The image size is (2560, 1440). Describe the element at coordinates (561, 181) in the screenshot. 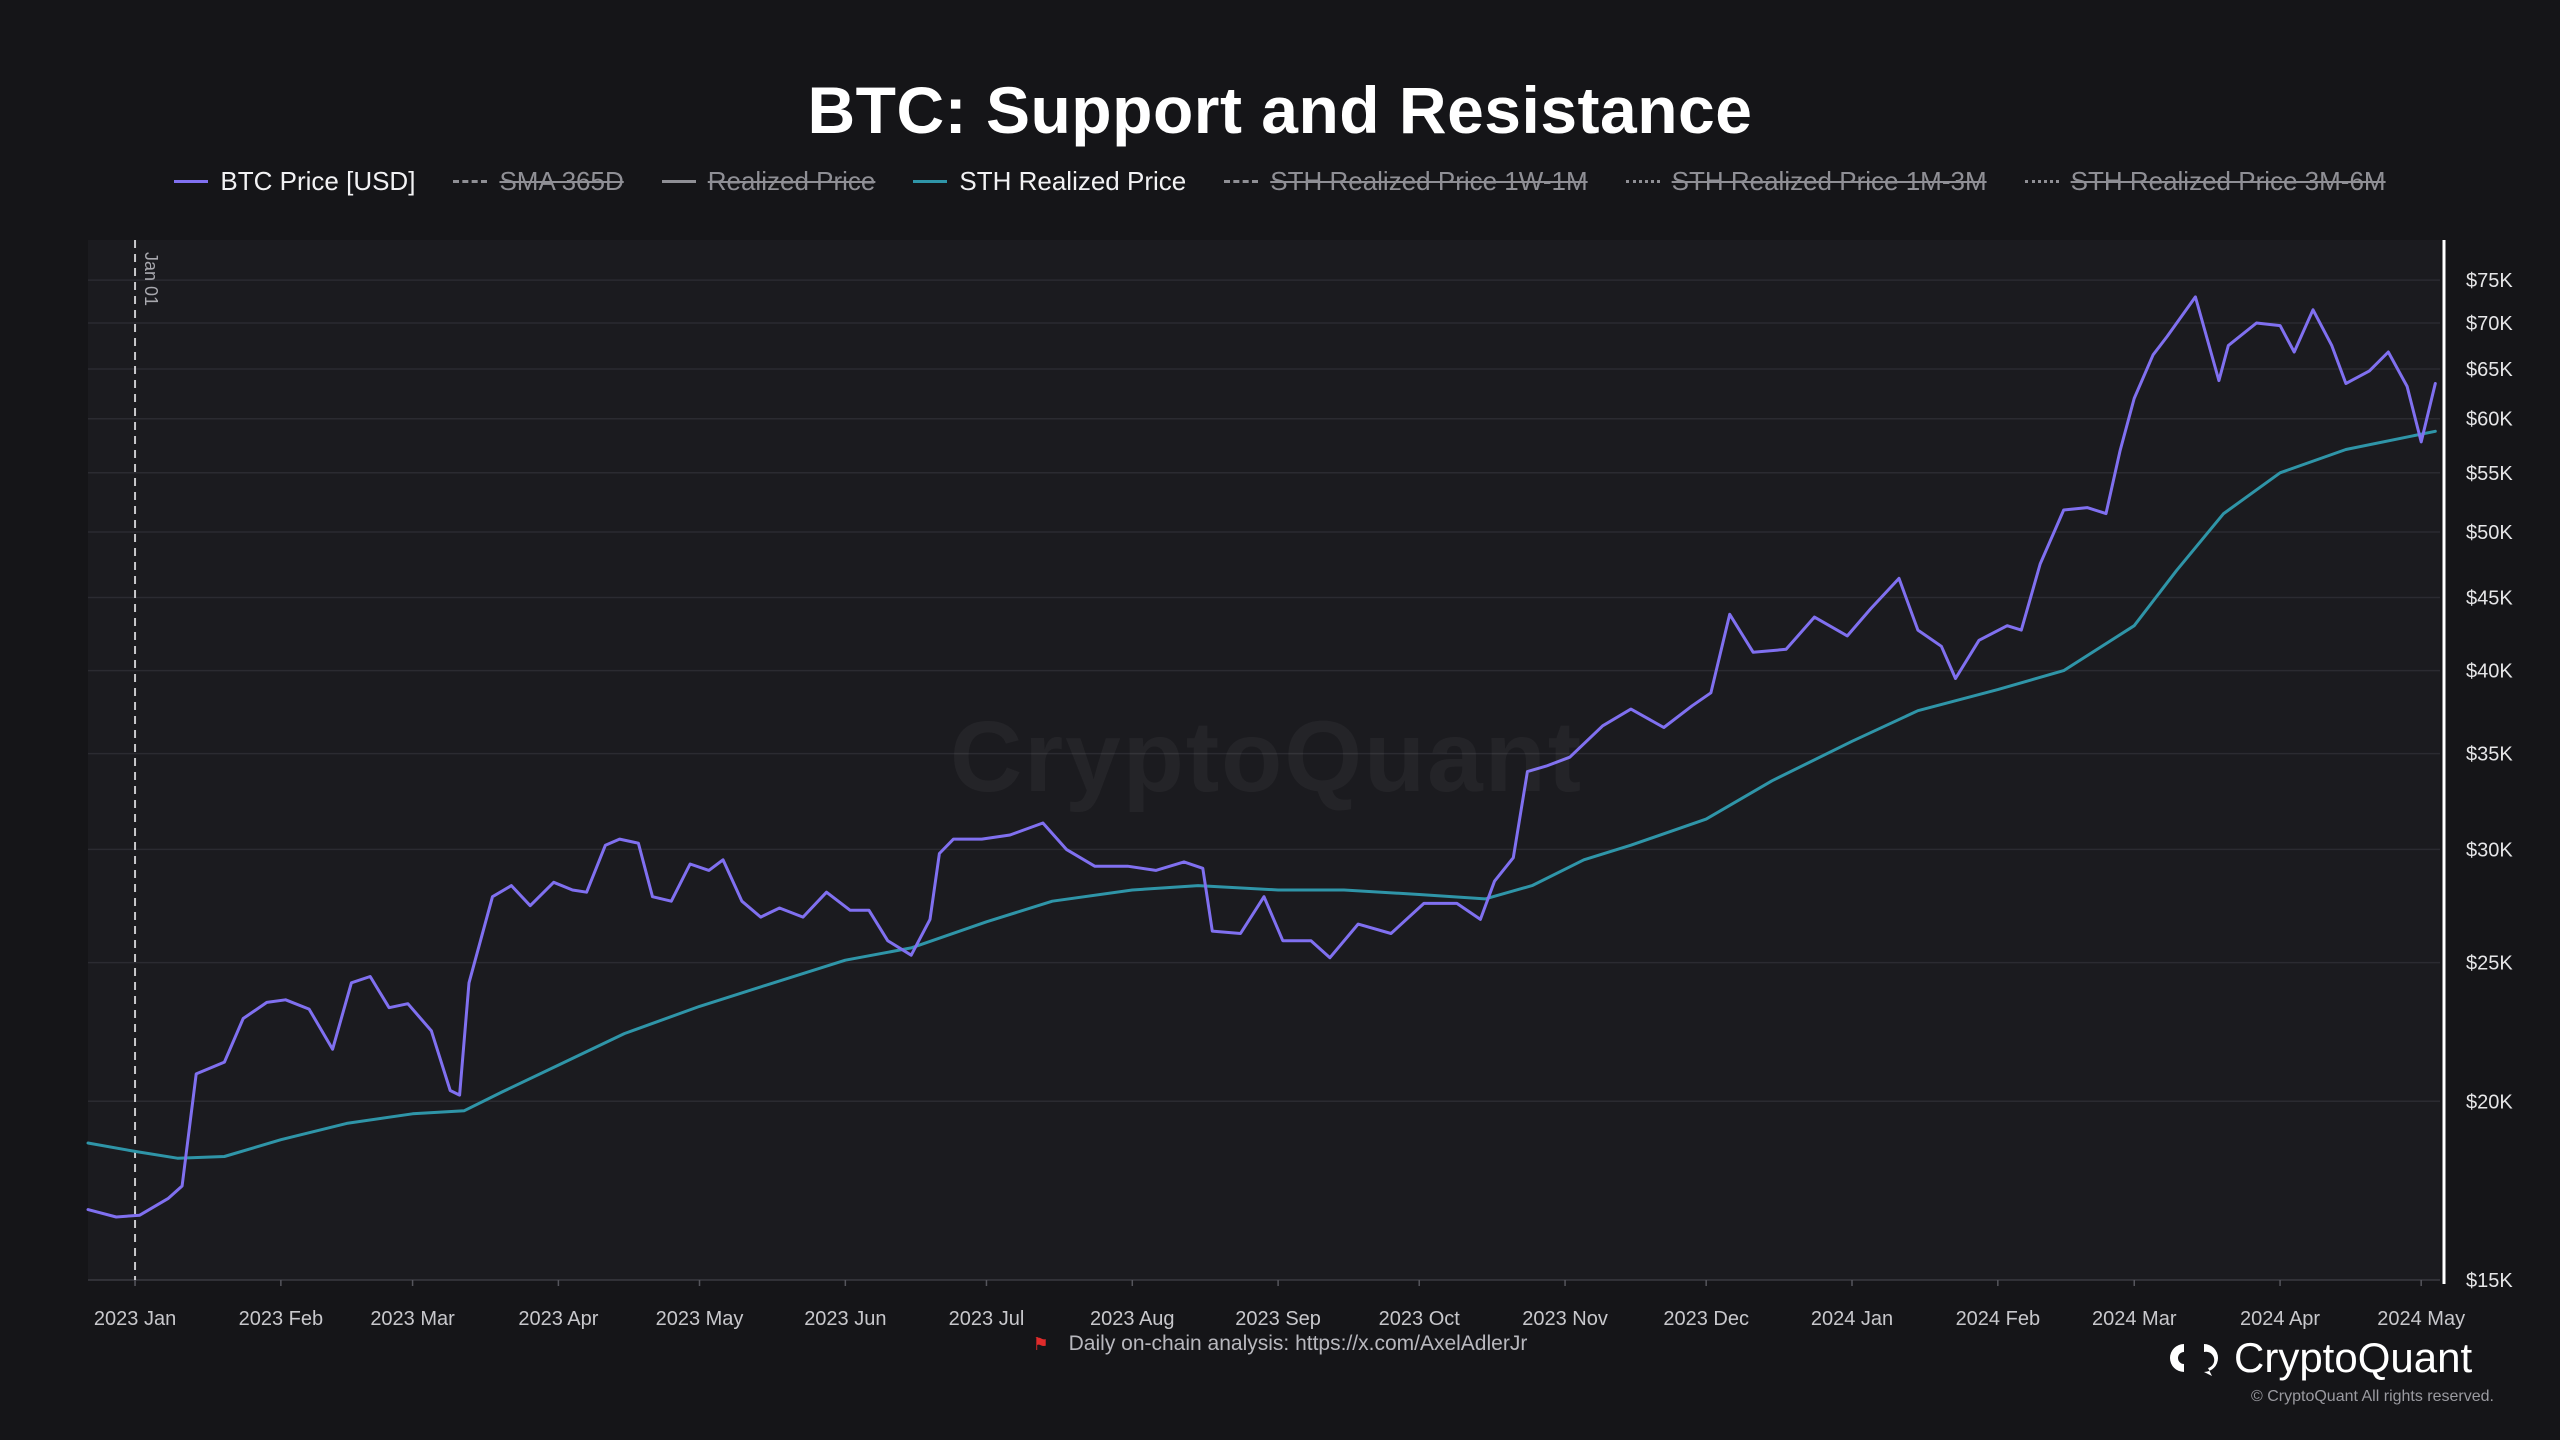

I see `legend-label: SMA 365D` at that location.